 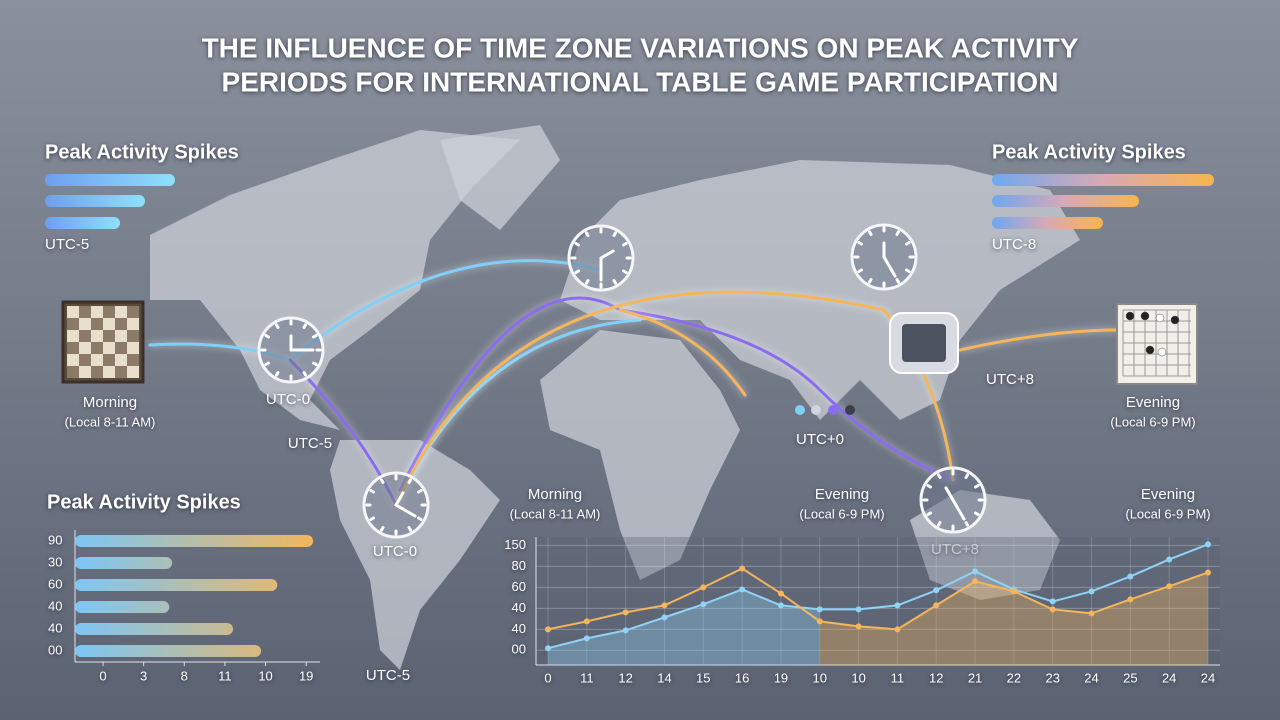 What do you see at coordinates (1014, 244) in the screenshot?
I see `panel-label: UTC-8` at bounding box center [1014, 244].